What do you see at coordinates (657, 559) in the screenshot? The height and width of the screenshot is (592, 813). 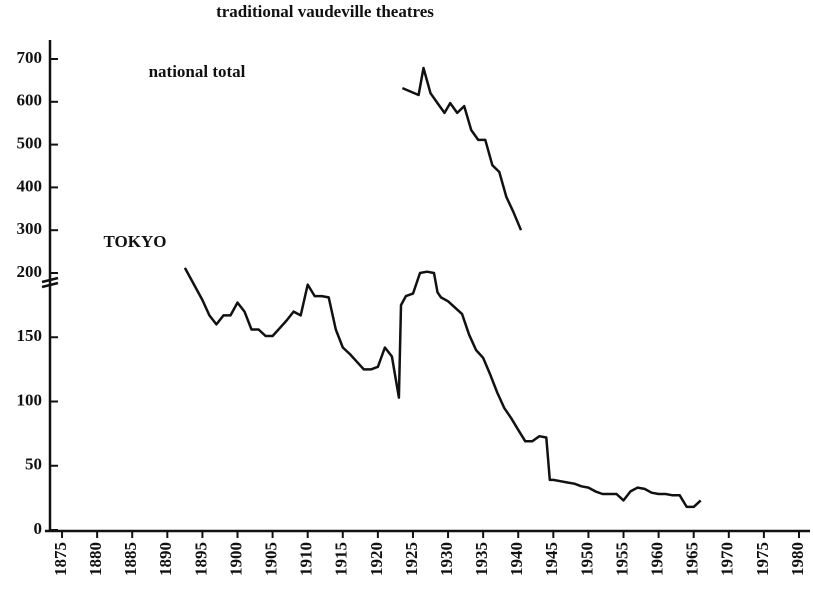 I see `x-tick-label: 1960` at bounding box center [657, 559].